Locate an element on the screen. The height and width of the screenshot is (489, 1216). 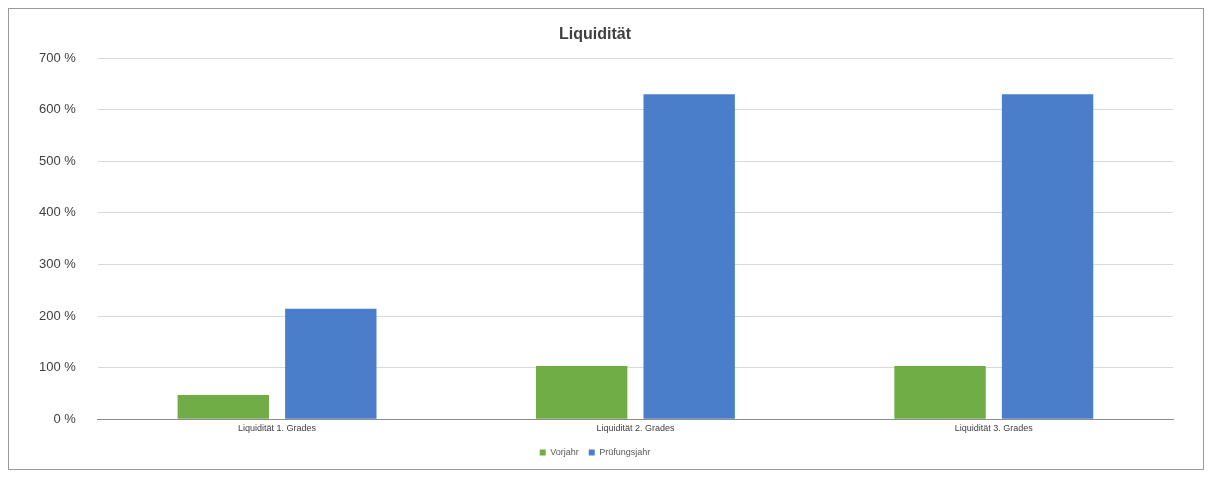
y-tick-label: 200 % is located at coordinates (57, 315).